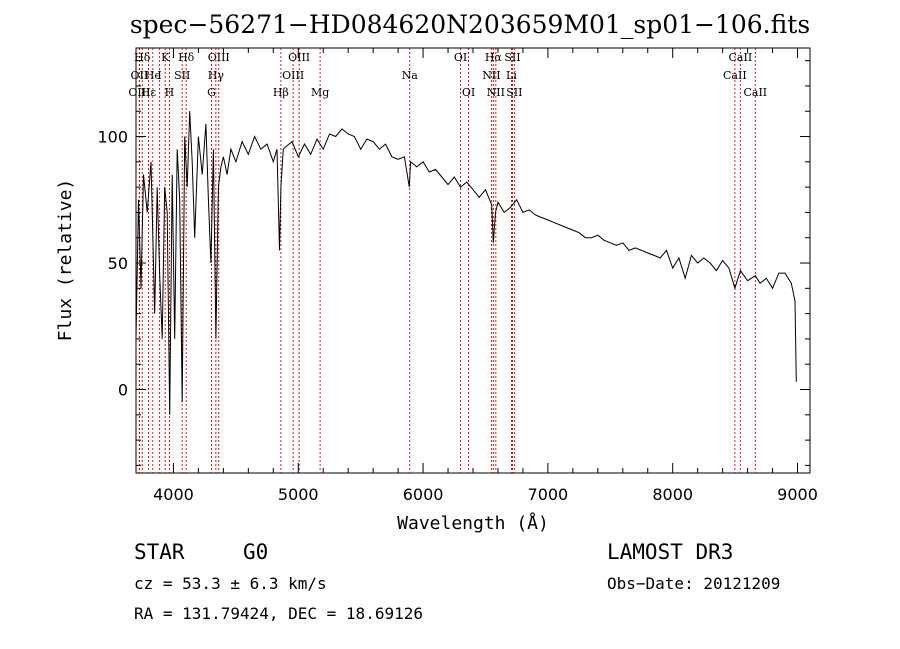  I want to click on line-label-12: G, so click(211, 92).